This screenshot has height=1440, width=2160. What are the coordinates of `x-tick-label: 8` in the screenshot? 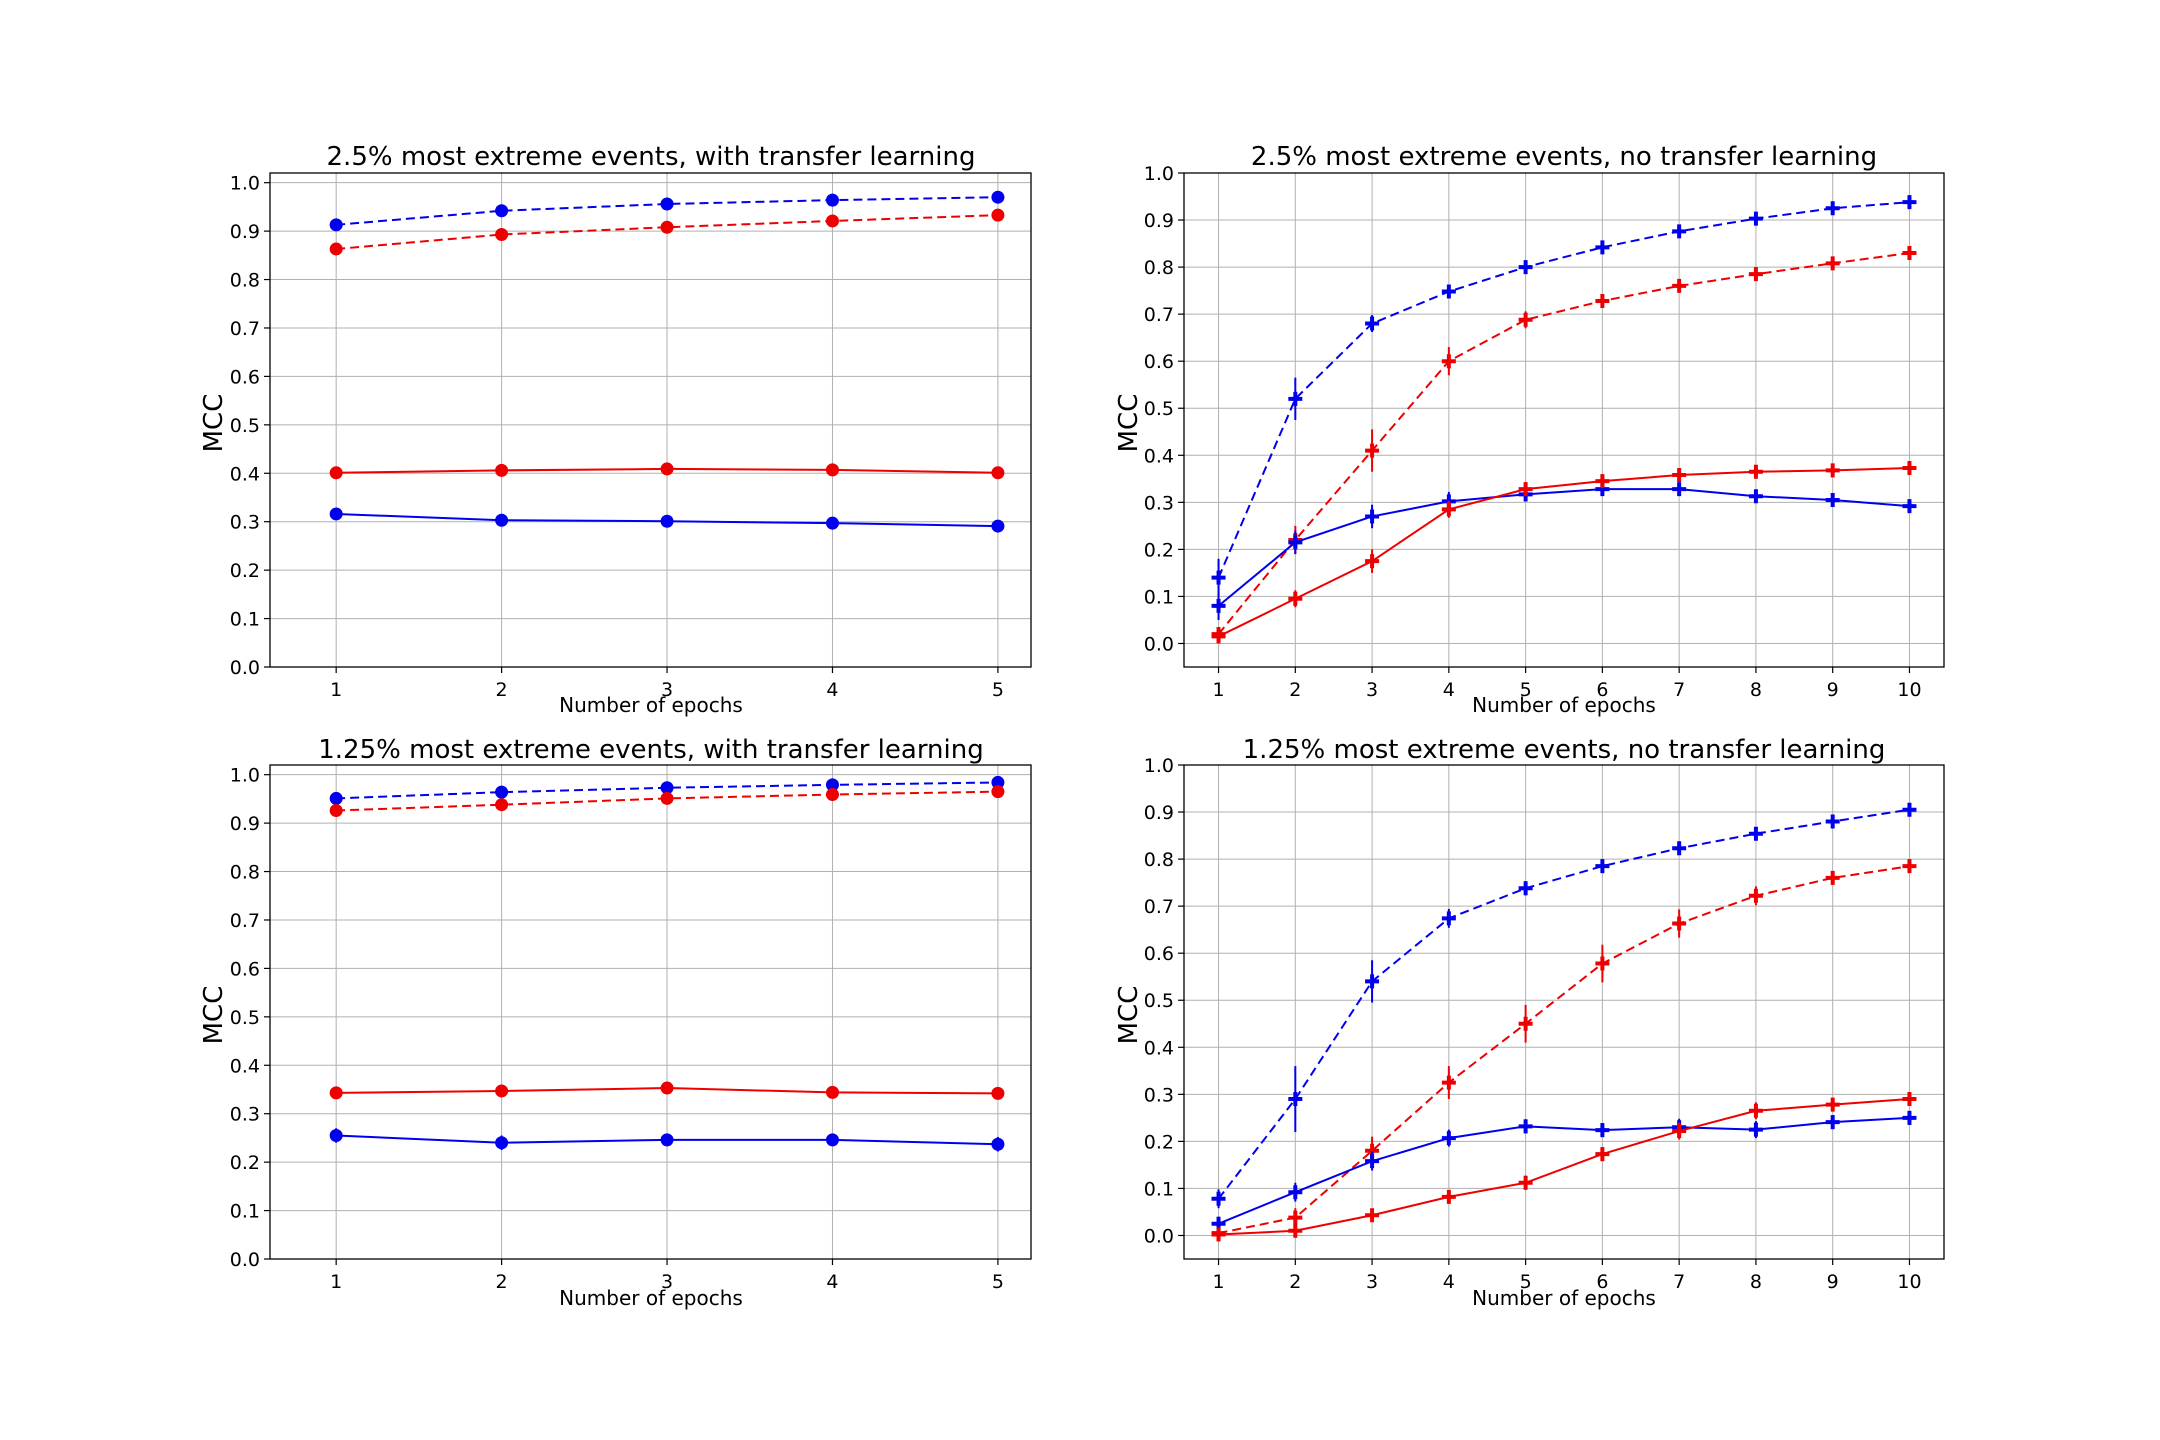 It's located at (1756, 690).